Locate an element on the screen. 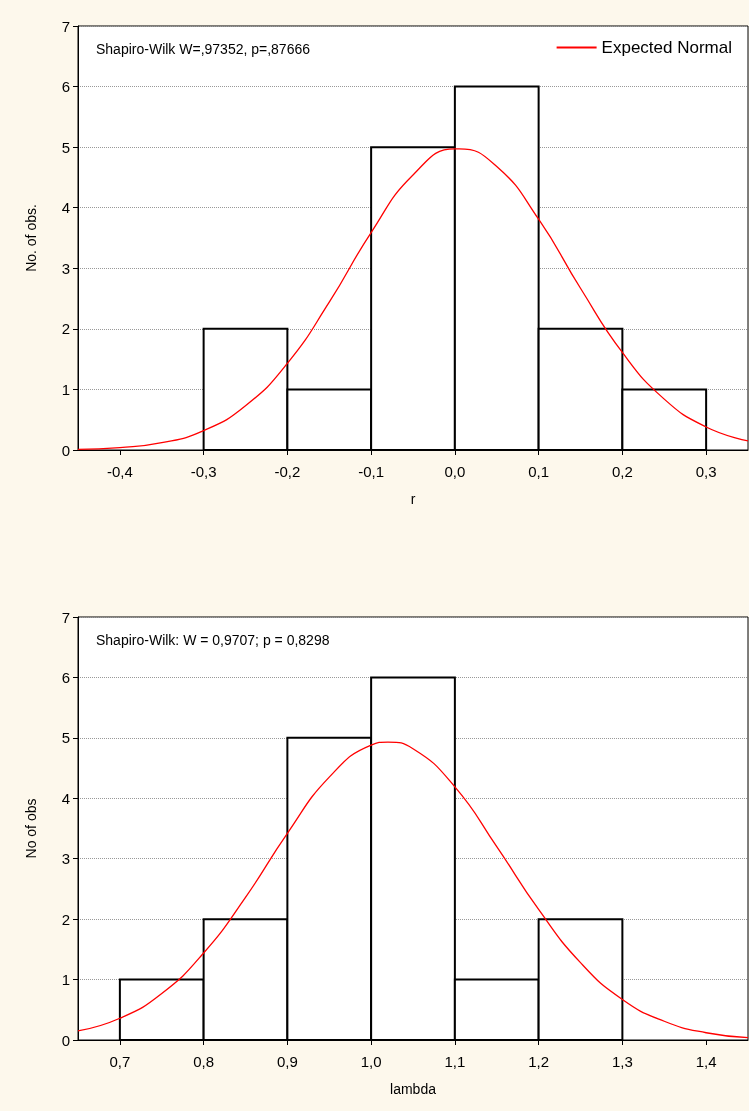 Image resolution: width=749 pixels, height=1111 pixels. x-tick-label: 0,8 is located at coordinates (204, 1061).